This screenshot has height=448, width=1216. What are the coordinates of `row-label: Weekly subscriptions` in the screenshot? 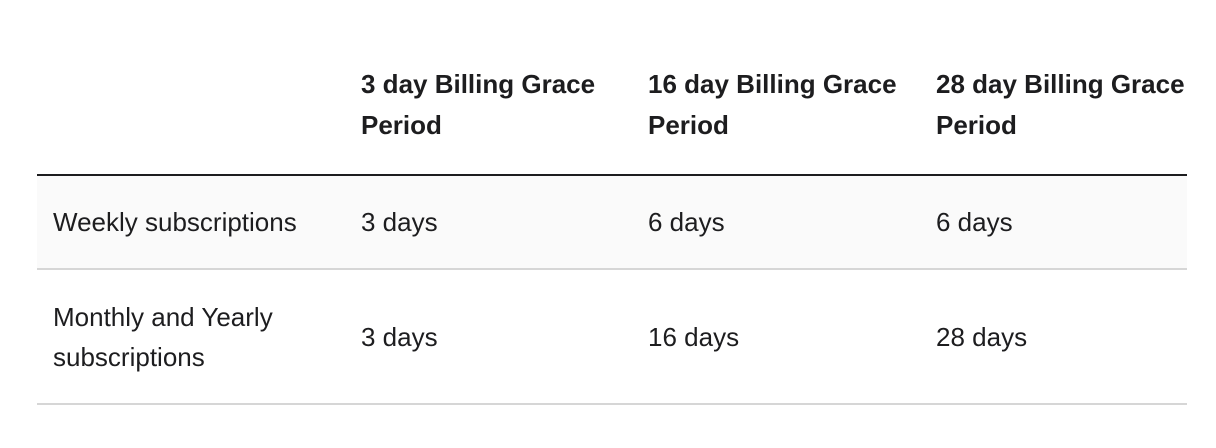 It's located at (175, 222).